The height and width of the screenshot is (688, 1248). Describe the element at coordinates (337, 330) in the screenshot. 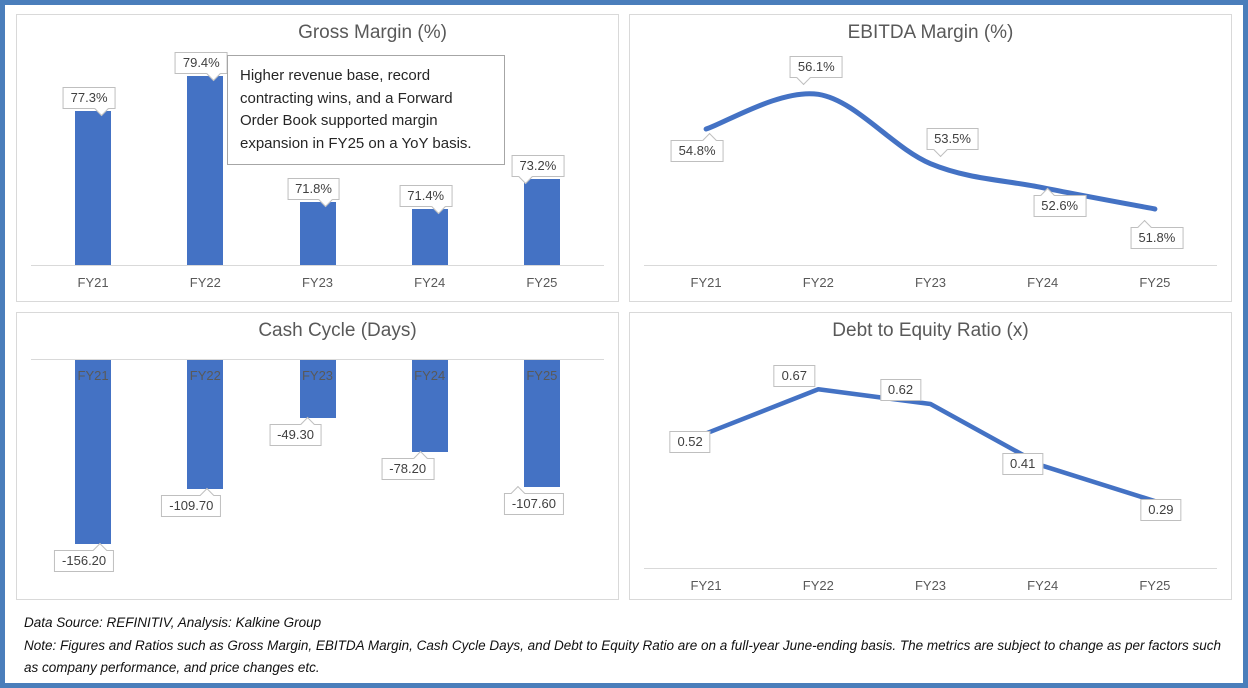

I see `chart-title-cash-cycle: Cash Cycle (Days)` at that location.